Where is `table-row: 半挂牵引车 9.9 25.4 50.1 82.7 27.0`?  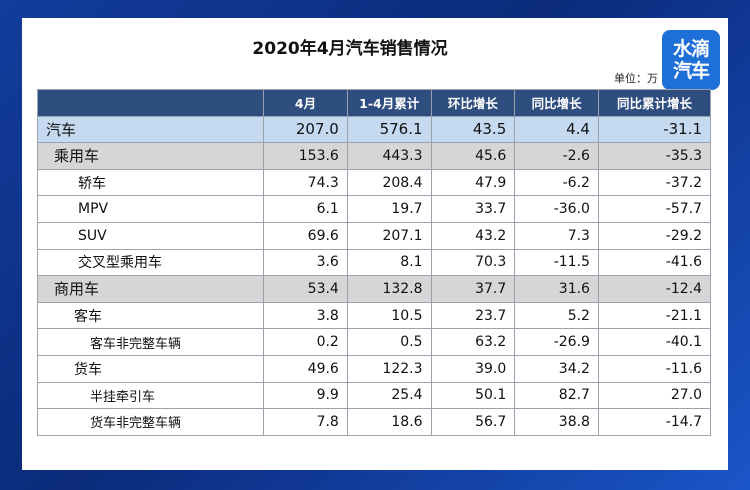
table-row: 半挂牵引车 9.9 25.4 50.1 82.7 27.0 is located at coordinates (374, 395).